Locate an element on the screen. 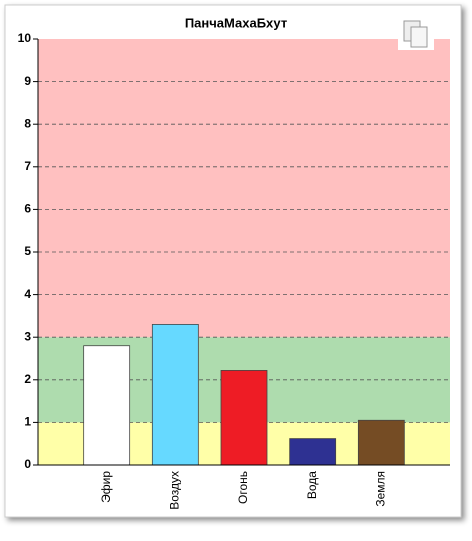 The image size is (472, 541). y-tick-label: 5 is located at coordinates (27, 251).